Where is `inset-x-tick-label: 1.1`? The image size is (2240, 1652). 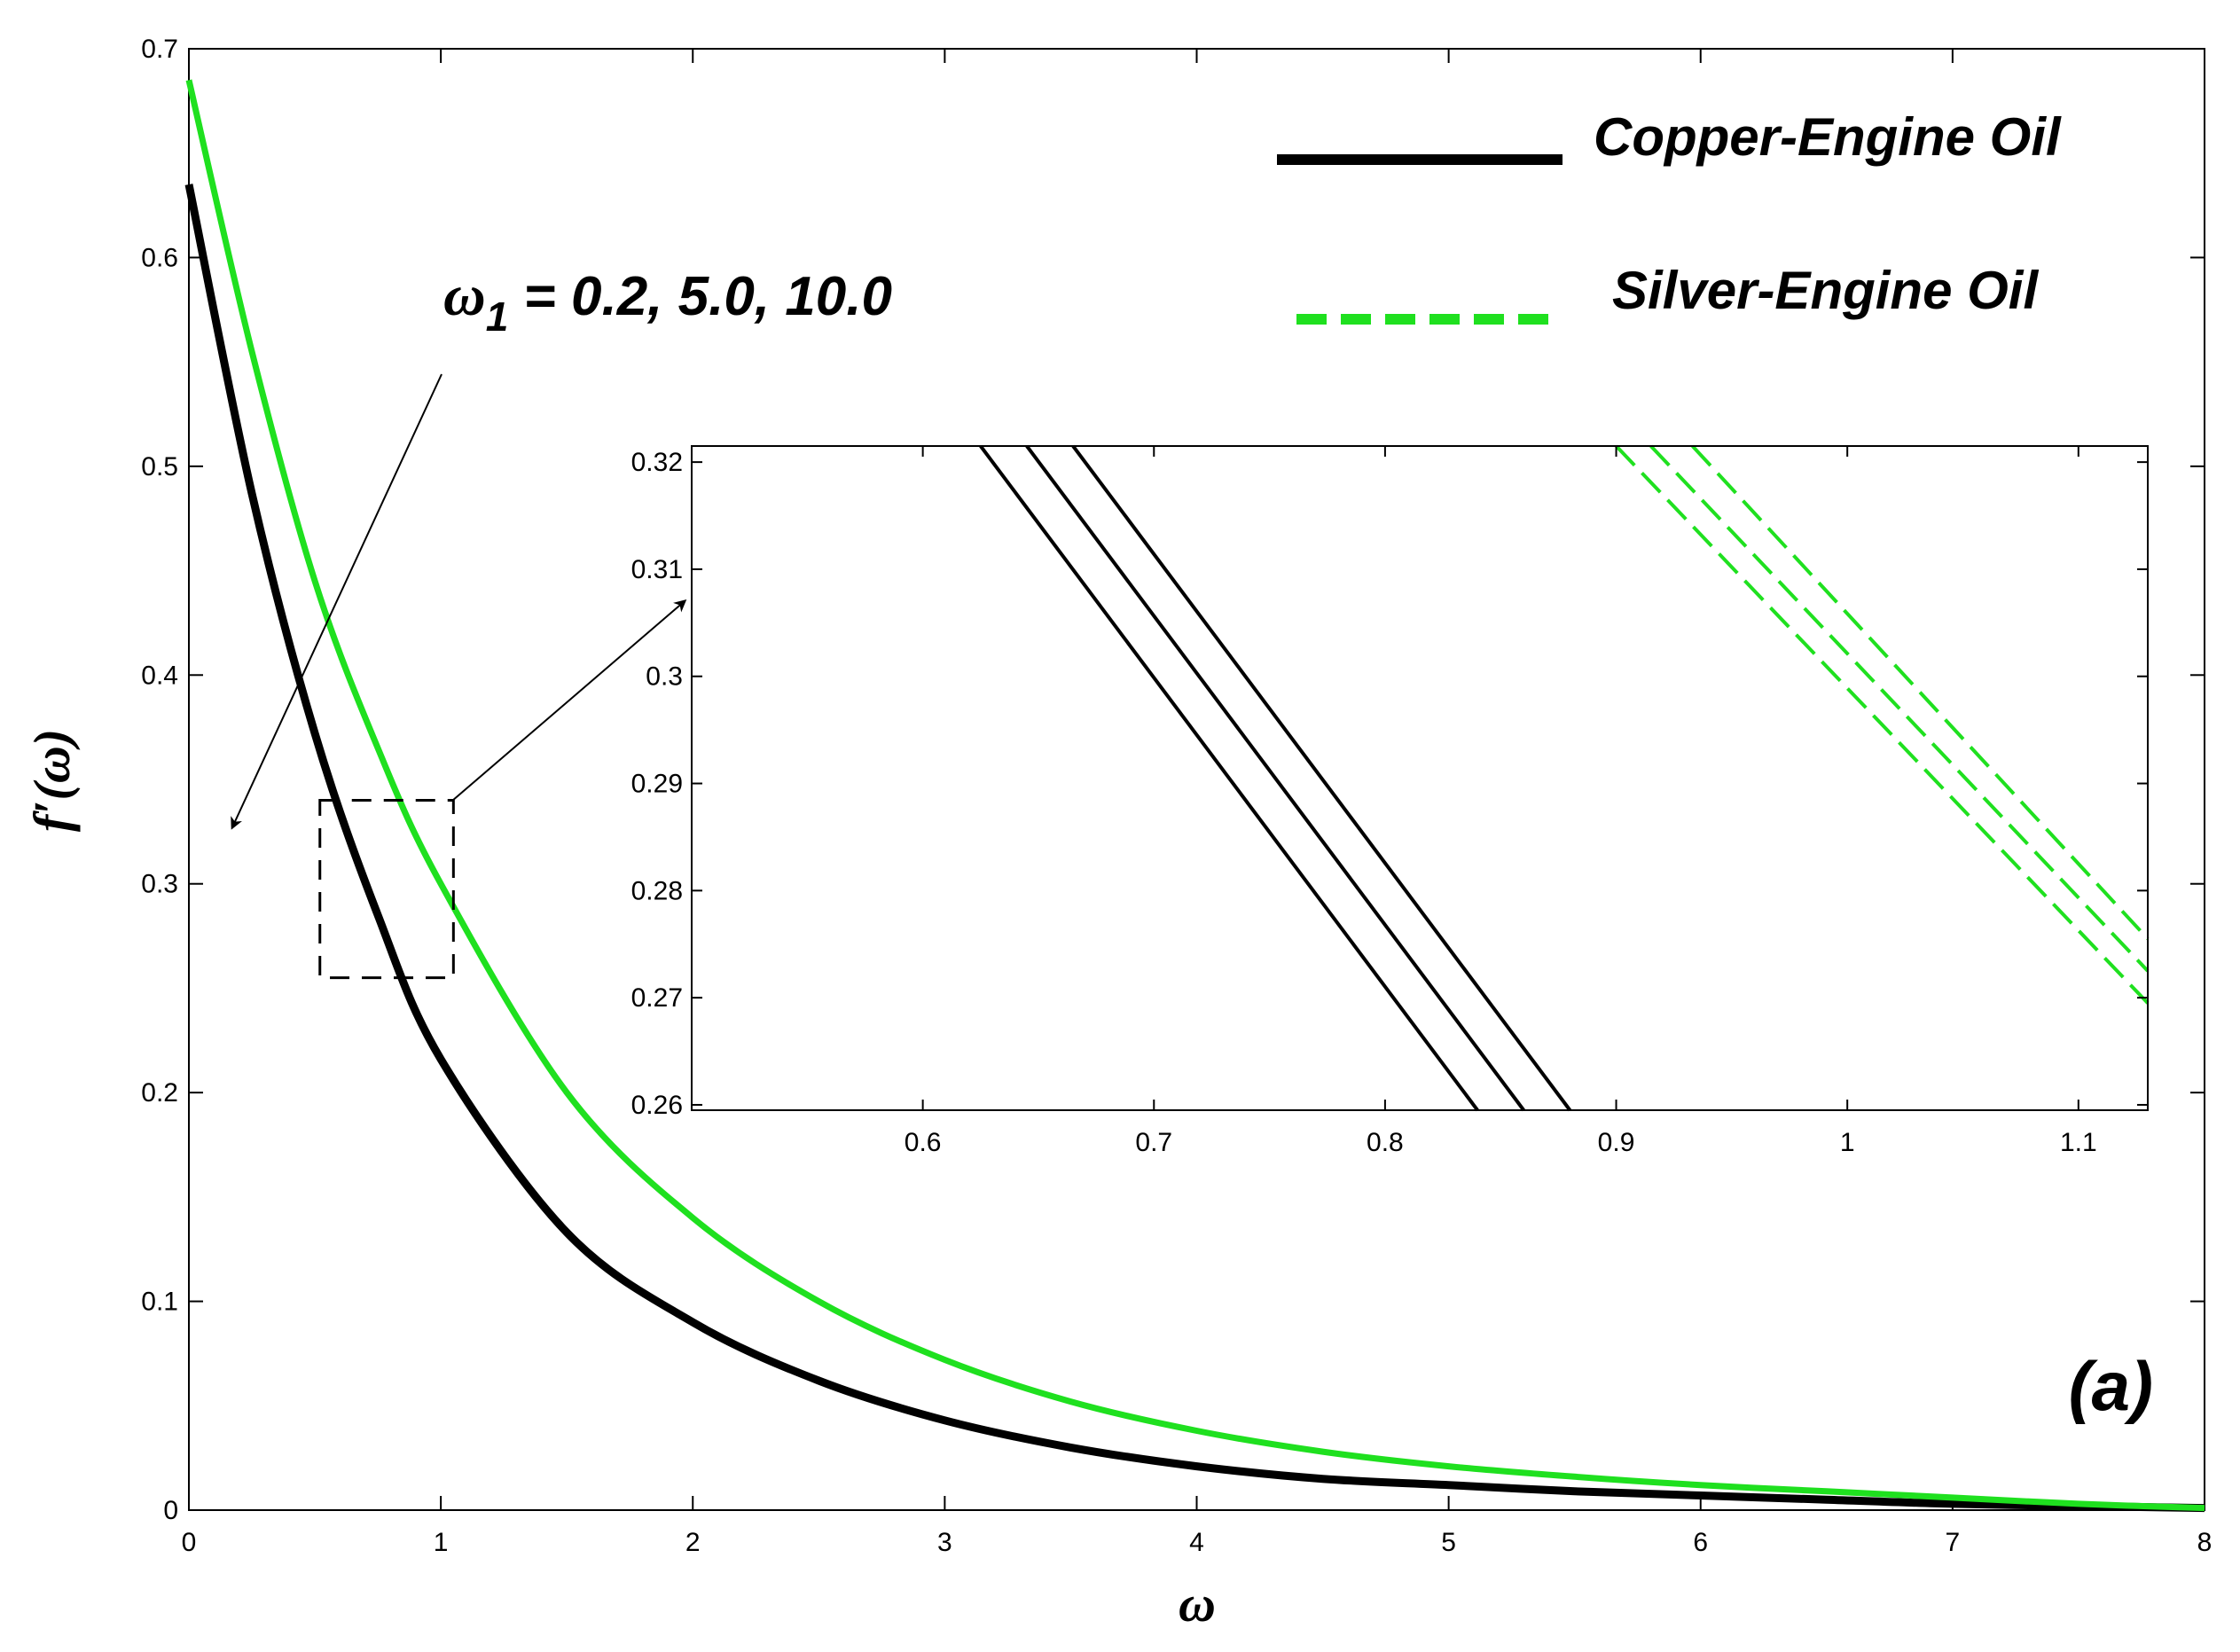
inset-x-tick-label: 1.1 is located at coordinates (2078, 1142).